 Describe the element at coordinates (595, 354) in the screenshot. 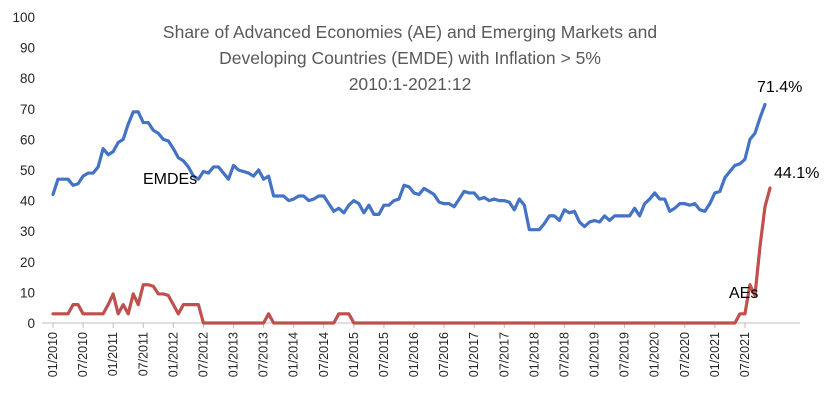

I see `x-tick-label: 01/2019` at that location.